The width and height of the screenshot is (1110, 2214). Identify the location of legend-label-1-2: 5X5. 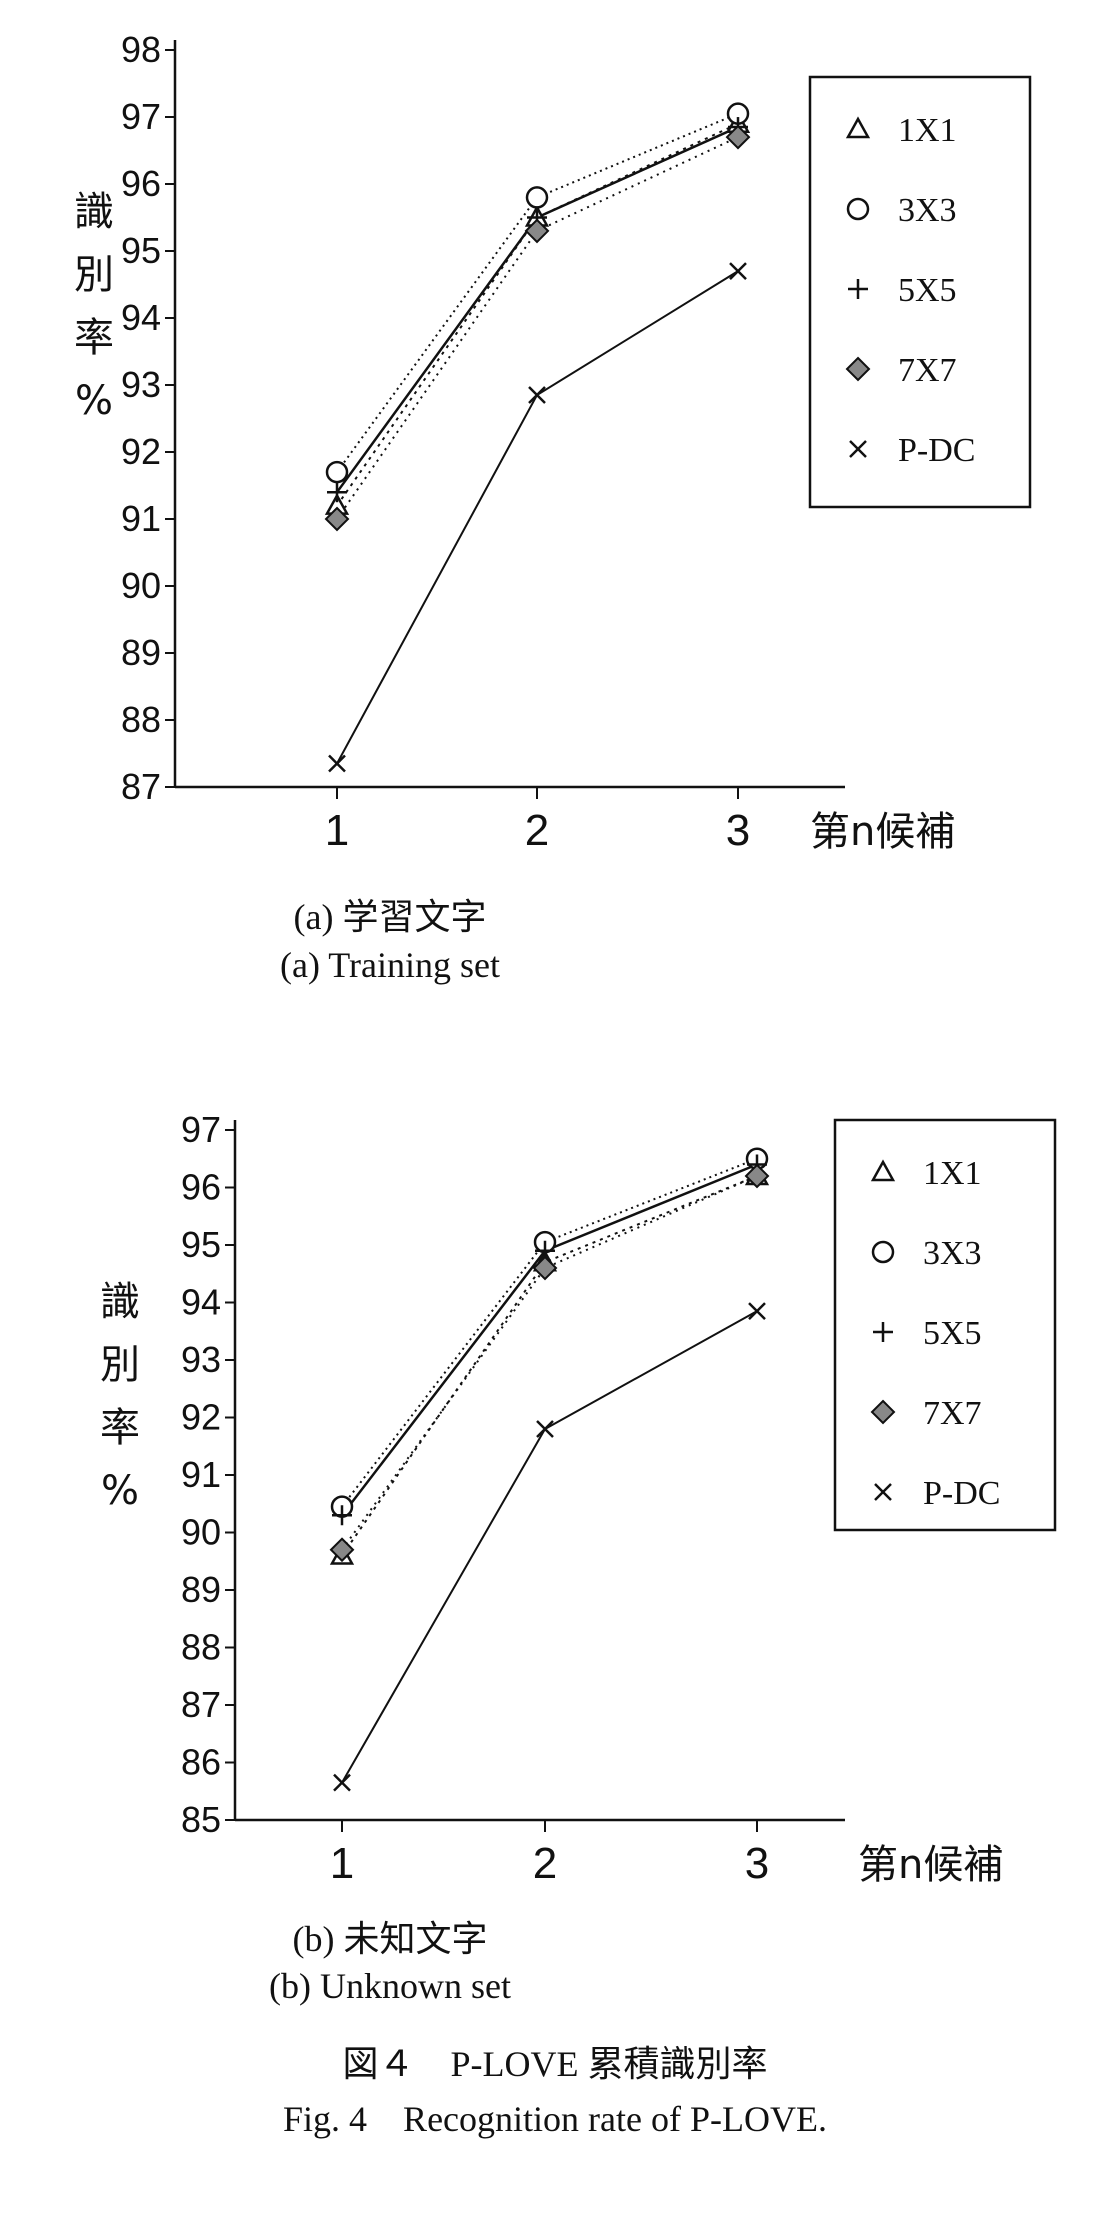
(952, 1333).